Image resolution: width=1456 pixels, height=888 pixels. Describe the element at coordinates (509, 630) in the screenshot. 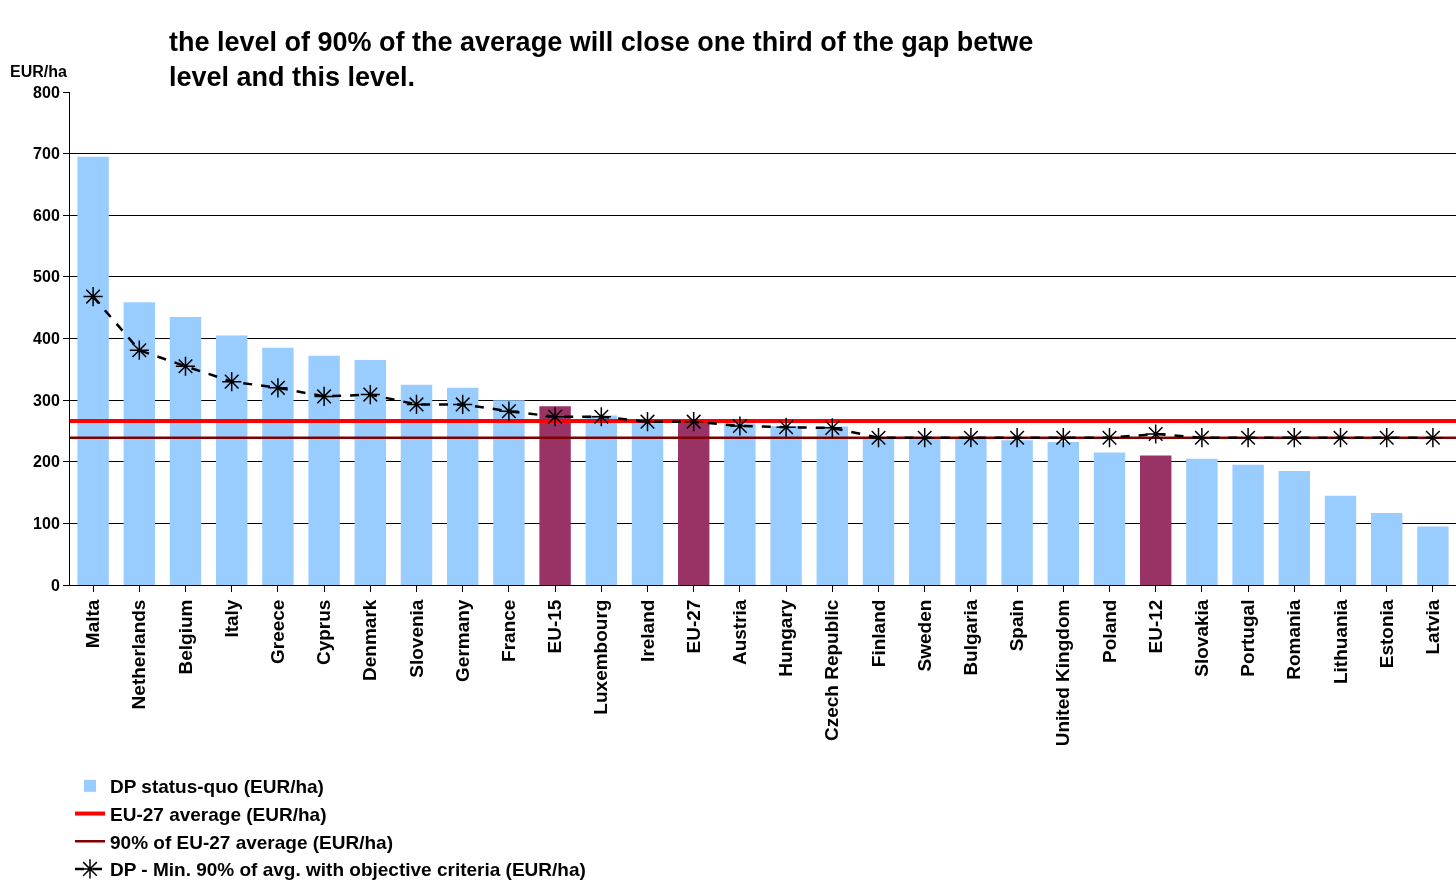

I see `x-tick-label: France` at that location.